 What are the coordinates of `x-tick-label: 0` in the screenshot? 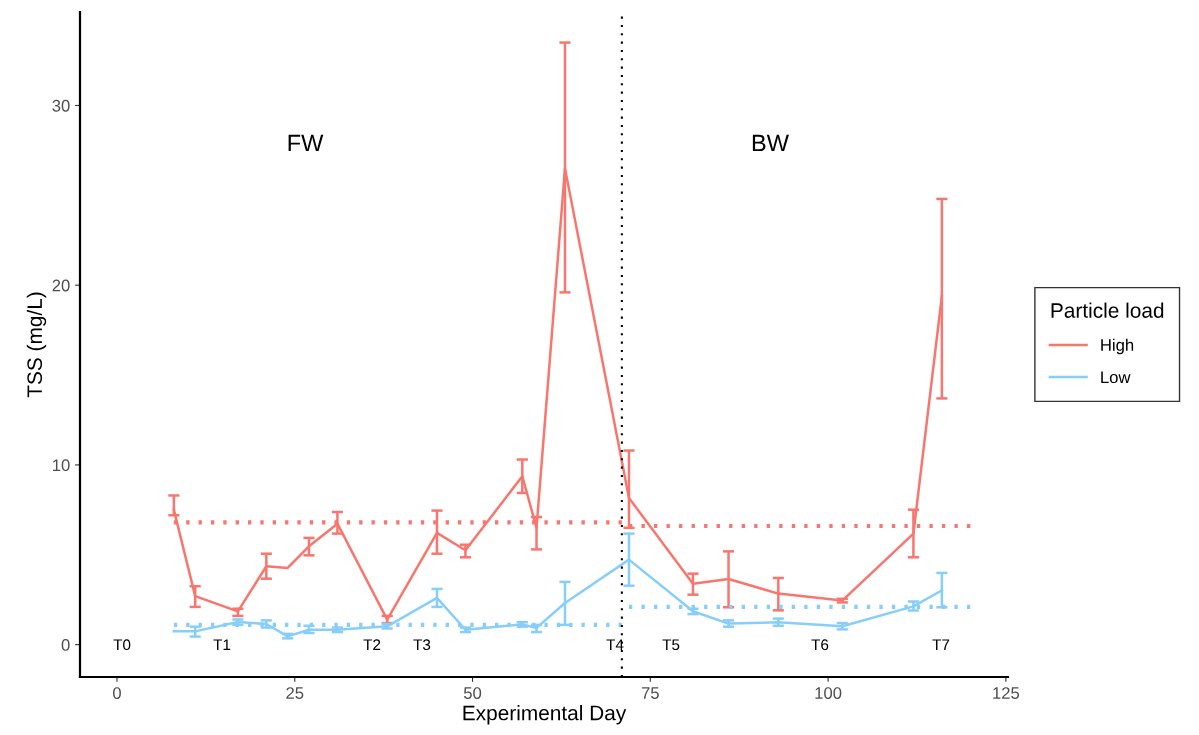 It's located at (116, 693).